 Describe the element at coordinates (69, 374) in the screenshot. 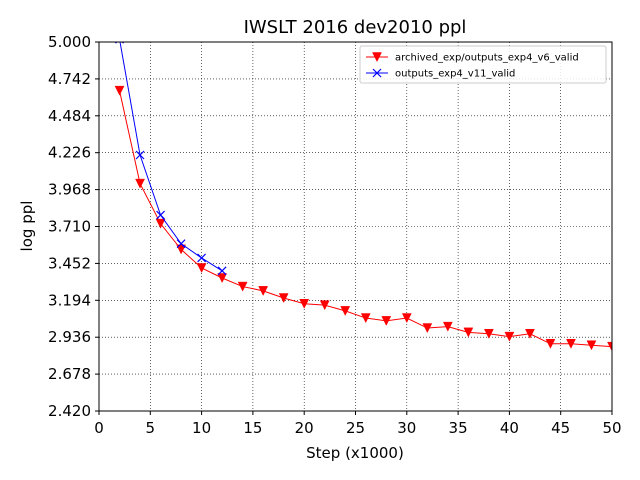

I see `y-tick-label: 2.678` at that location.